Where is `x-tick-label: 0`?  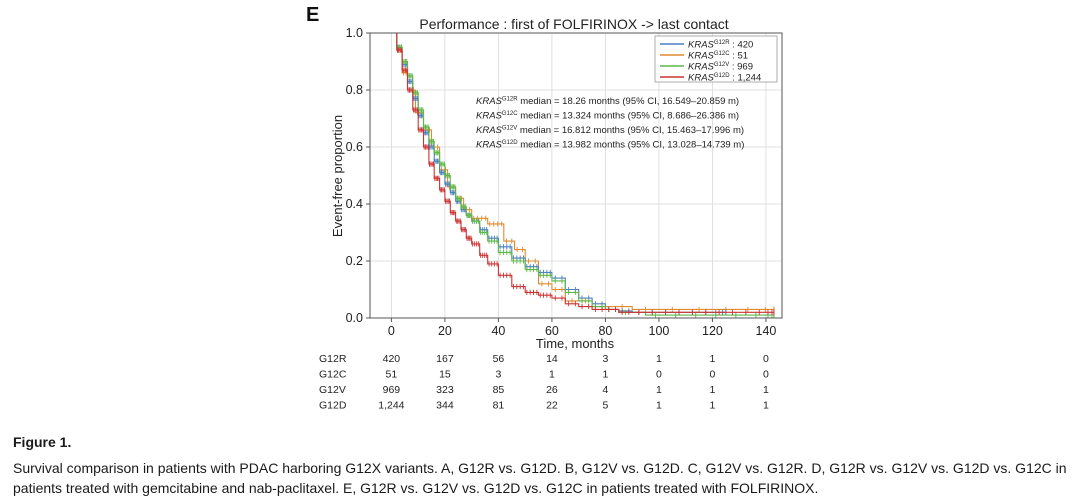
x-tick-label: 0 is located at coordinates (391, 331).